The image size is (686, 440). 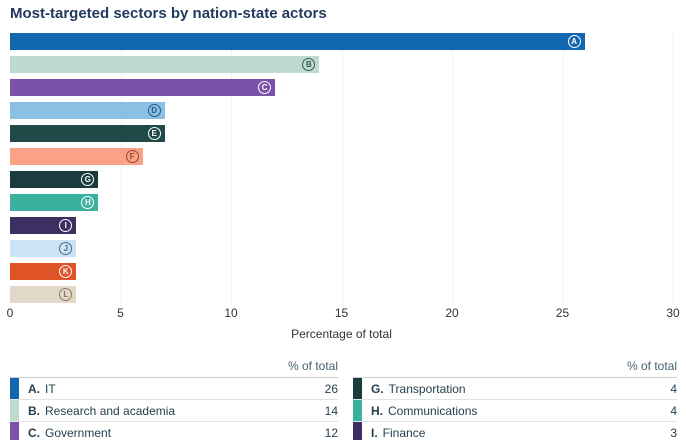 What do you see at coordinates (515, 431) in the screenshot?
I see `legend-row-I: I. Finance 3` at bounding box center [515, 431].